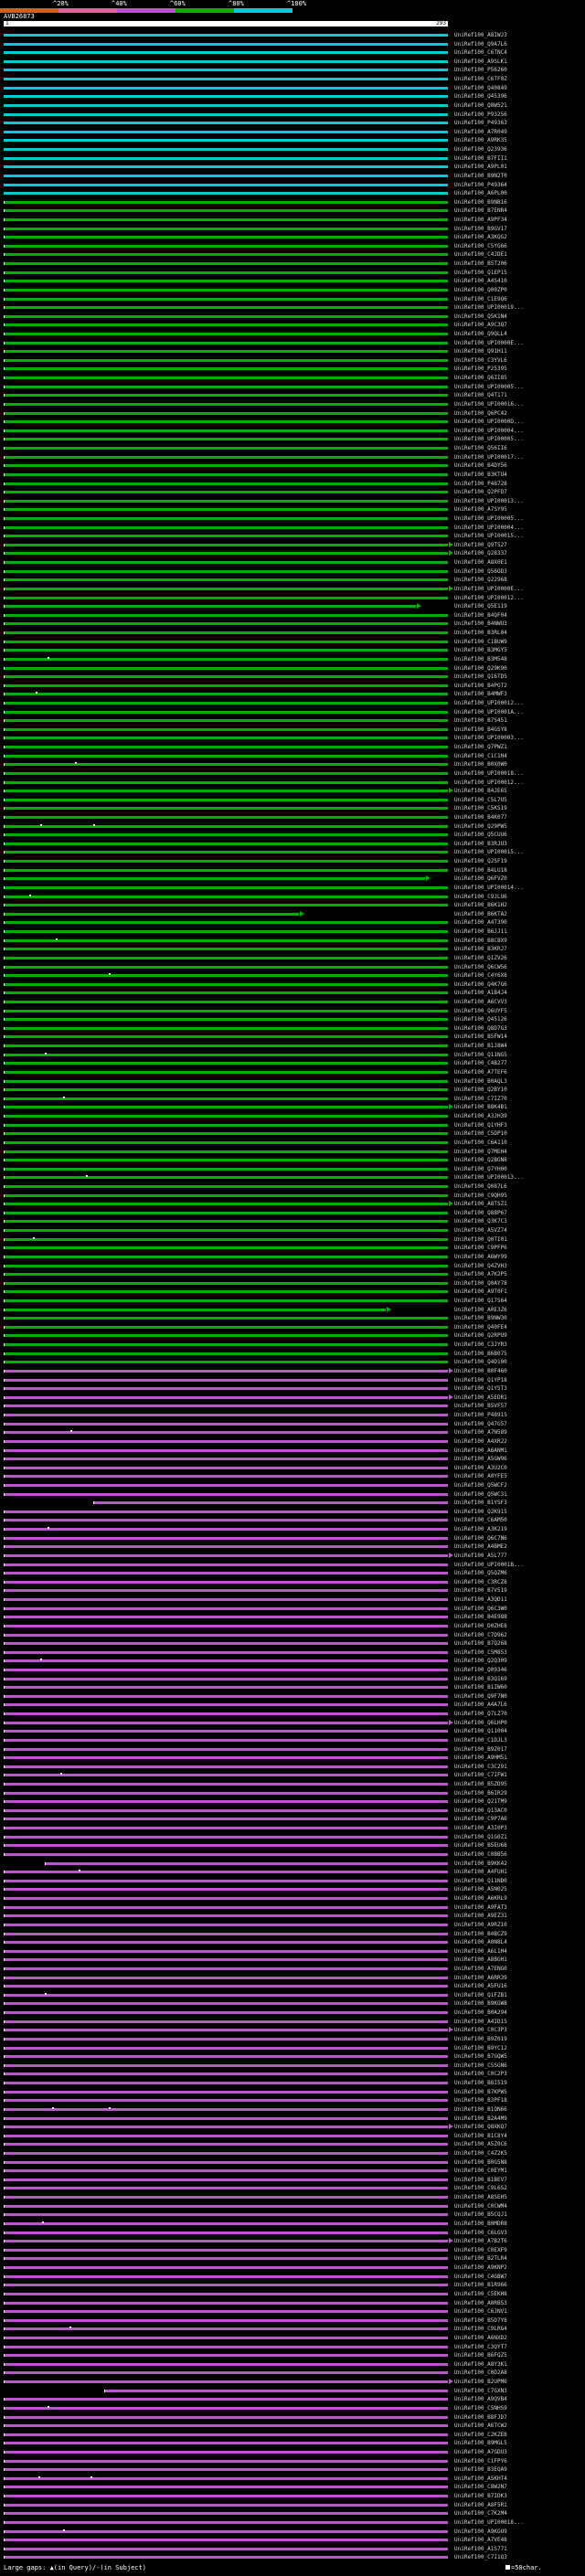 The width and height of the screenshot is (585, 2576). Describe the element at coordinates (481, 264) in the screenshot. I see `hit-accession-link: UniRef100_B5T206` at that location.